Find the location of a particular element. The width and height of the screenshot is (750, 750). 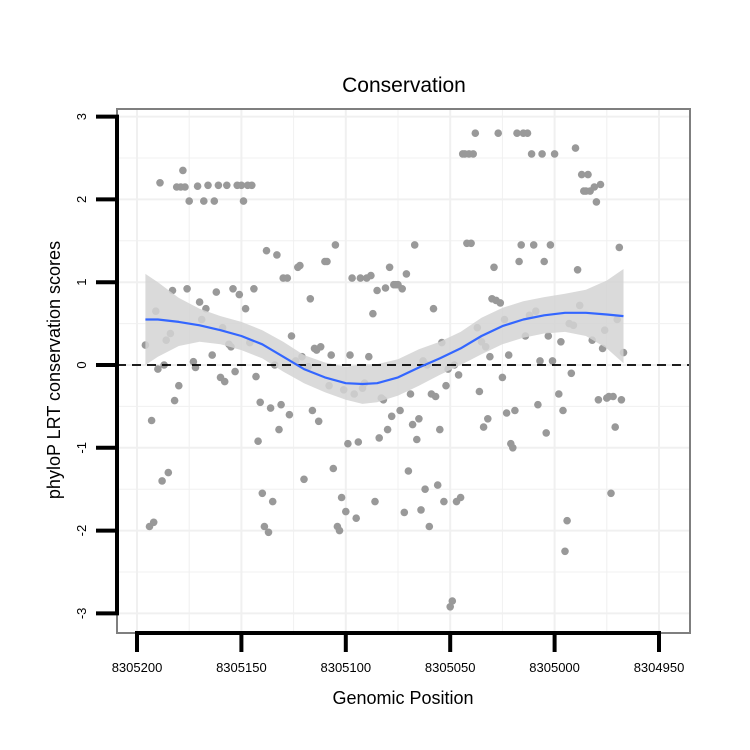

x-tick-label: 8305200 is located at coordinates (137, 667).